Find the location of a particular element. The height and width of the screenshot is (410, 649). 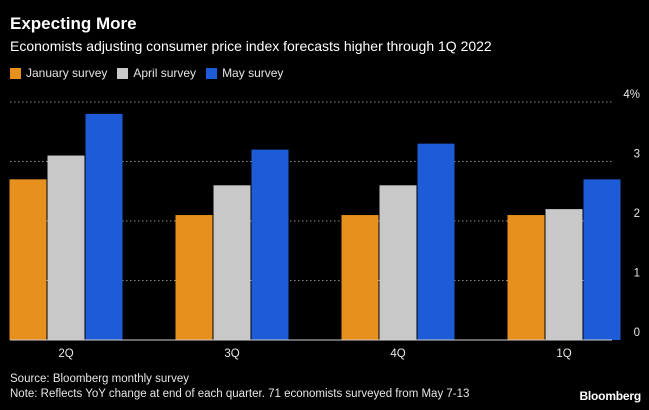

source-note: Source: Bloomberg monthly survey is located at coordinates (99, 379).